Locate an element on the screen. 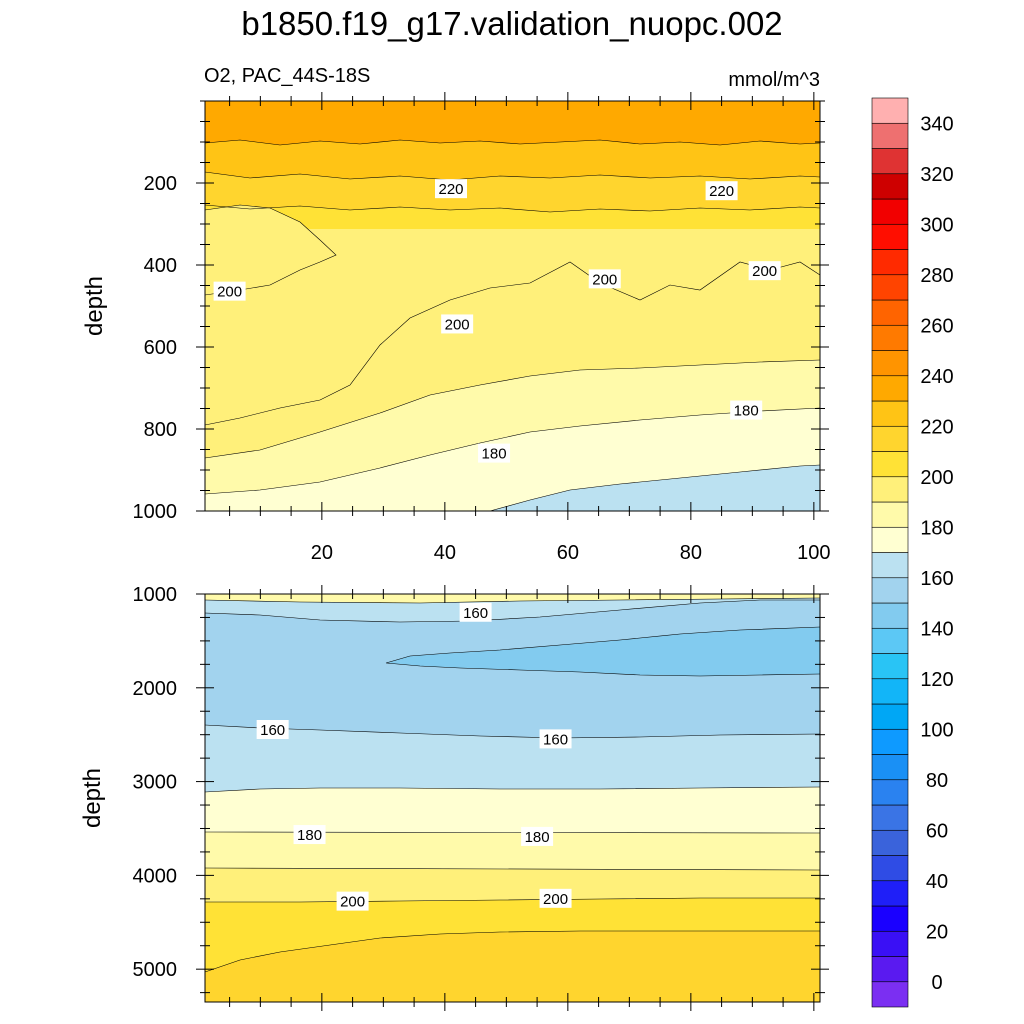  panel-units-label: mmol/m^3 is located at coordinates (774, 80).